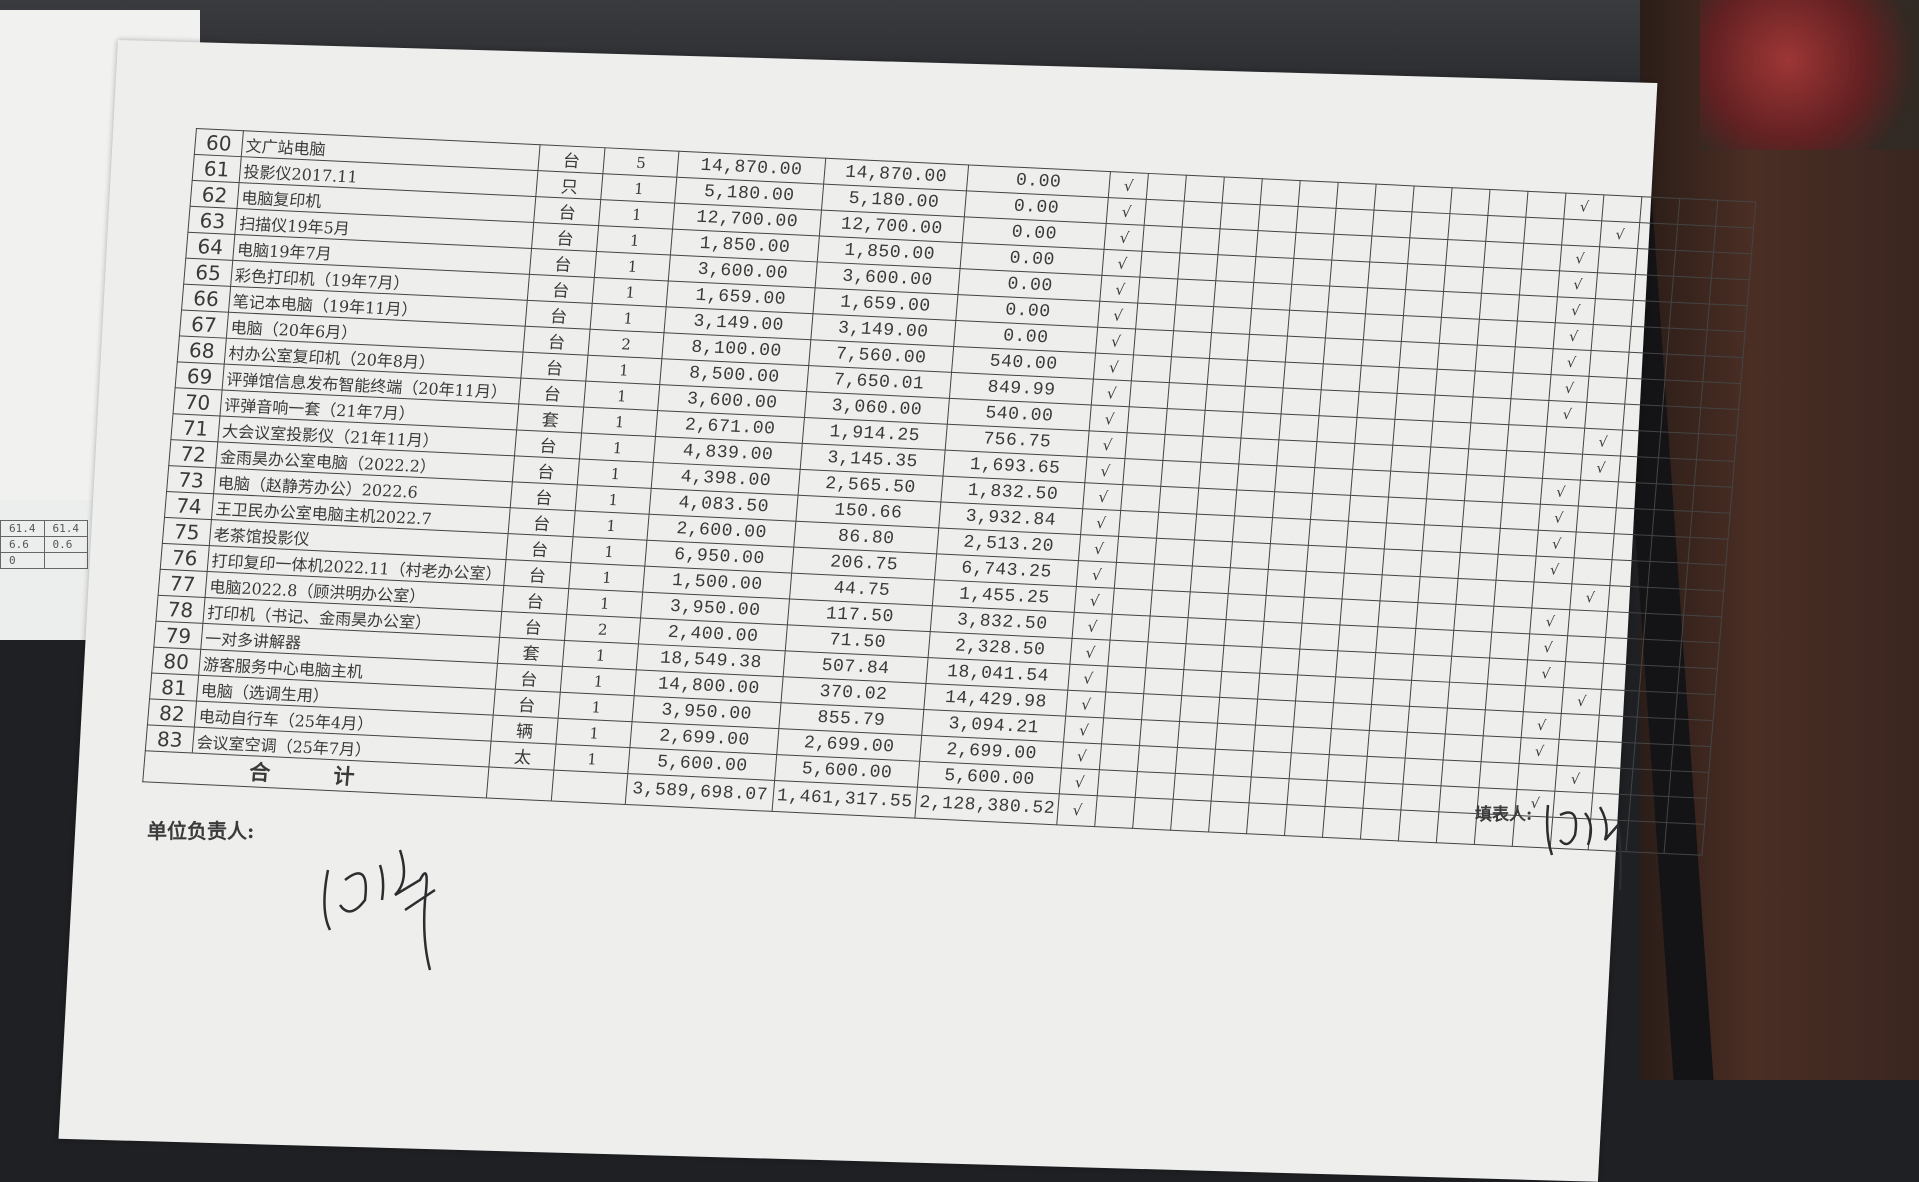 The width and height of the screenshot is (1919, 1182). Describe the element at coordinates (201, 831) in the screenshot. I see `unit-head-label: 单位负责人:` at that location.